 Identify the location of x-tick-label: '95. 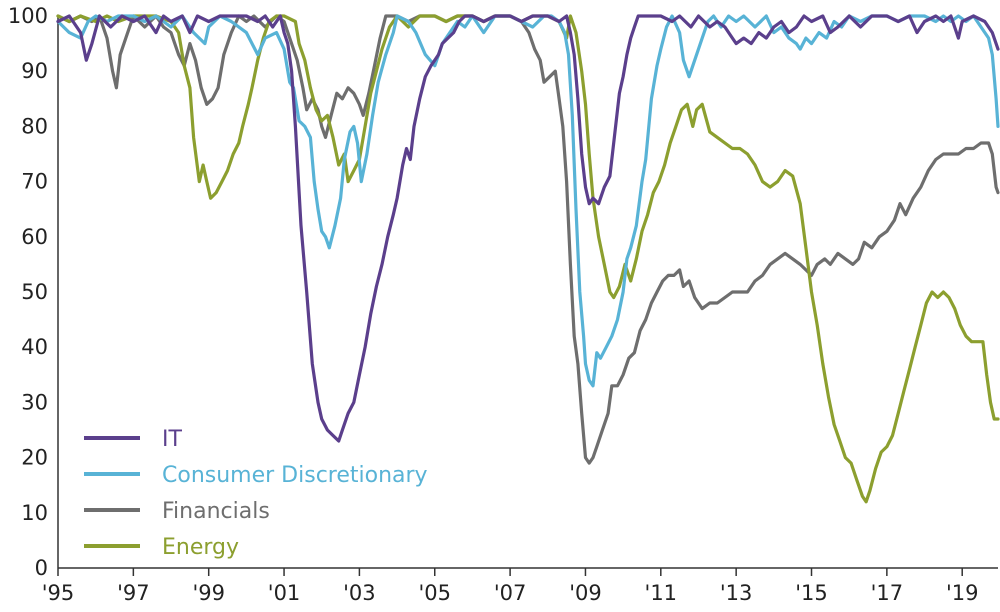
(58, 593).